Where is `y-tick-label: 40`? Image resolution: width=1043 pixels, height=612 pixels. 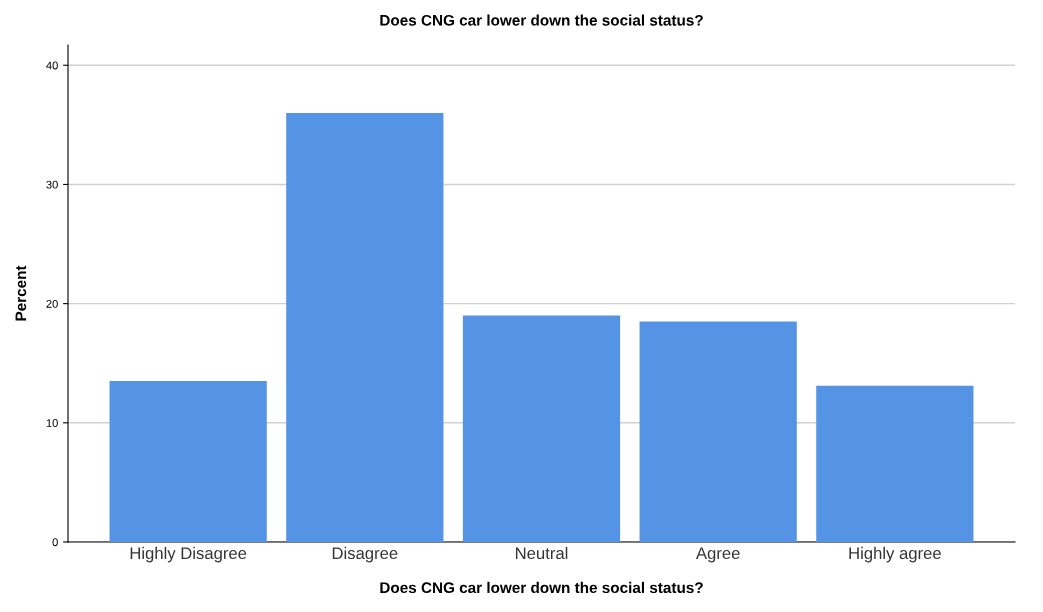 y-tick-label: 40 is located at coordinates (52, 65).